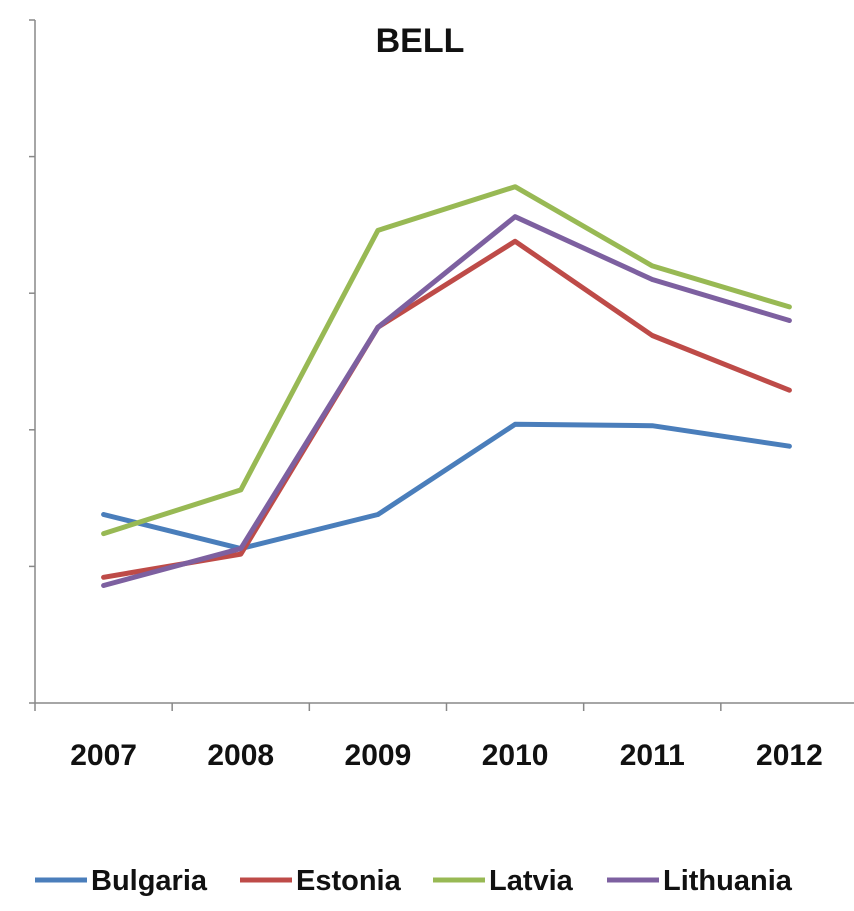  I want to click on series-line-bulgaria, so click(446, 486).